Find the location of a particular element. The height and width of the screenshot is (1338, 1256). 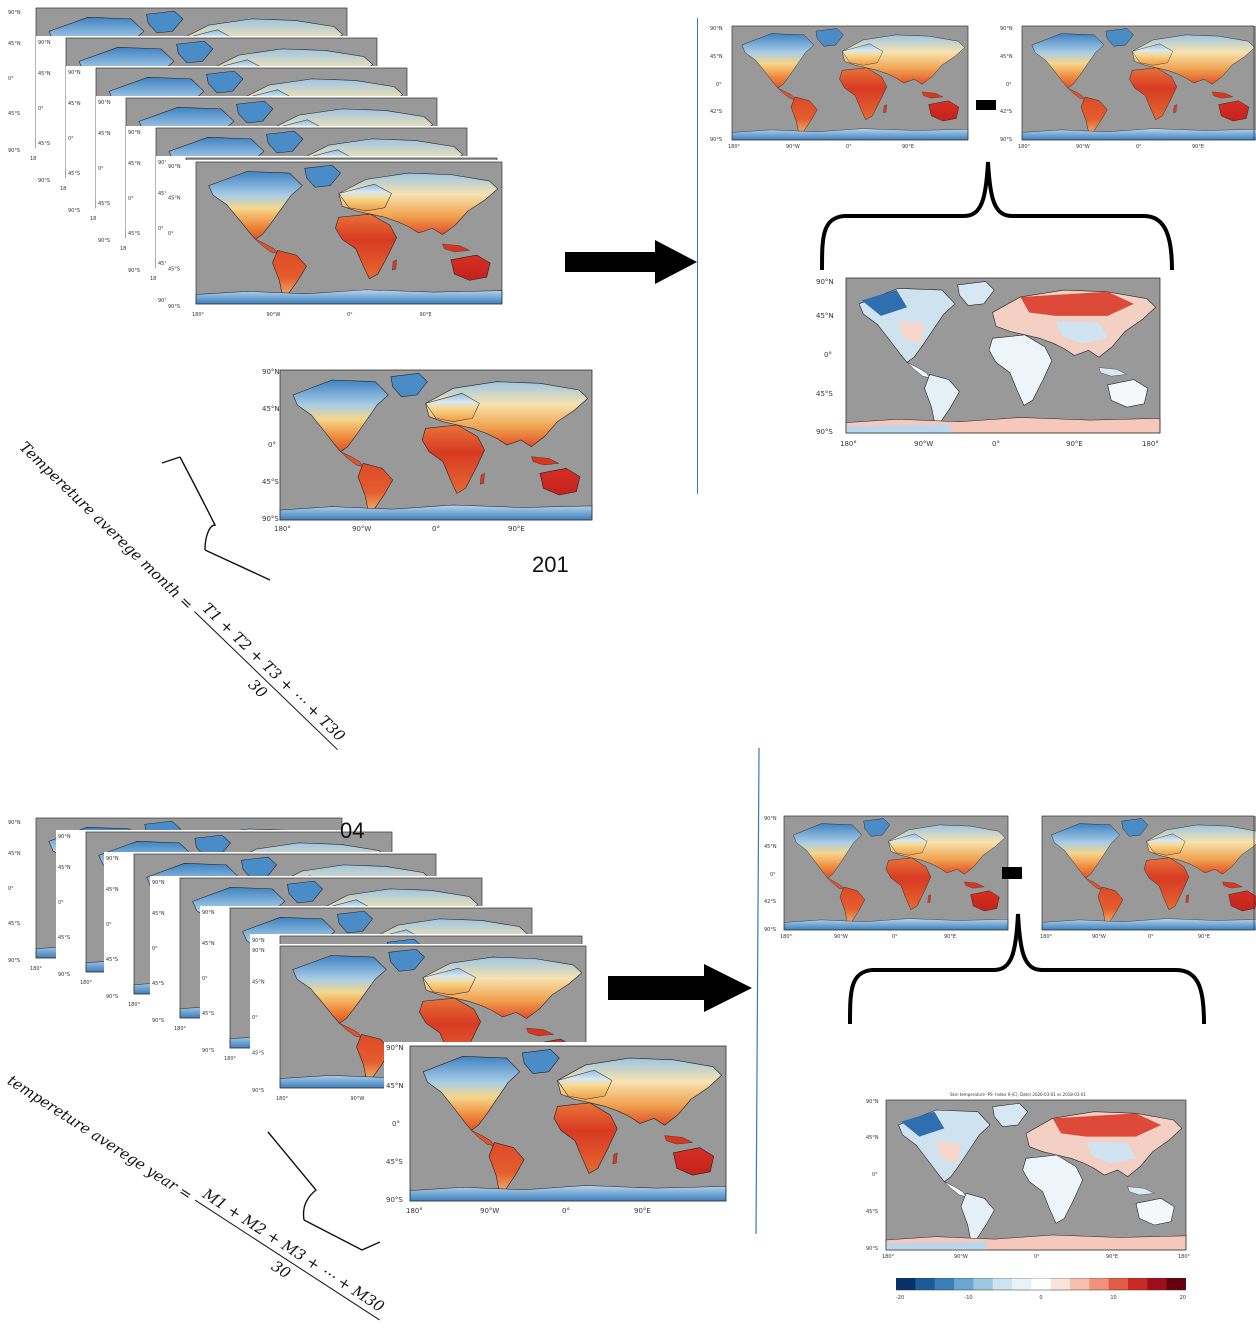

colorbar-tick: -20 is located at coordinates (900, 1298).